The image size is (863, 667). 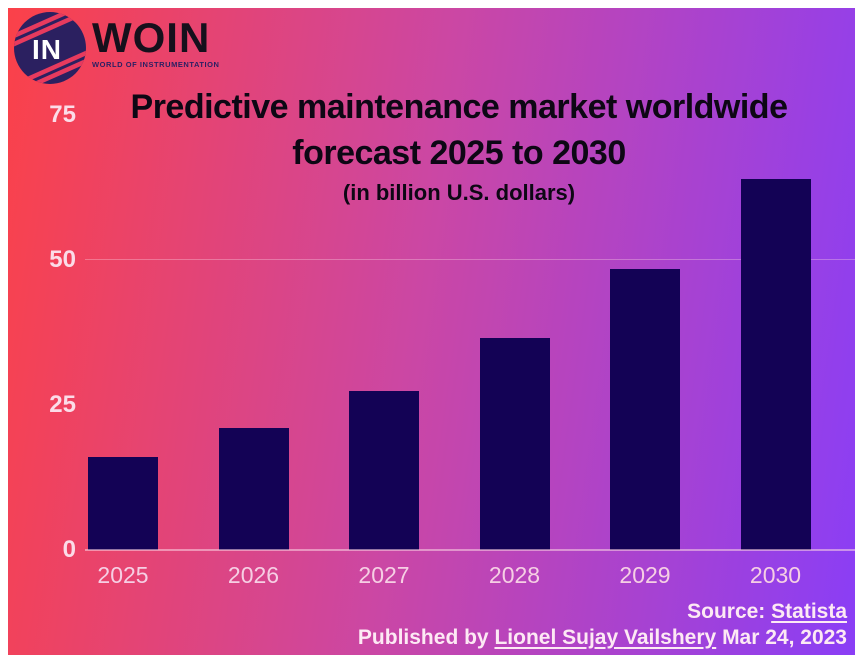 I want to click on woin-logo-icon: IN, so click(x=50, y=48).